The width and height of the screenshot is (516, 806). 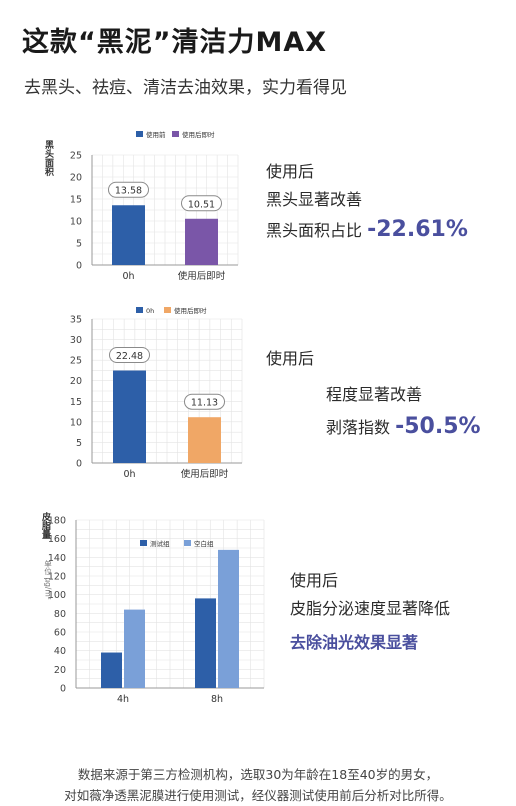 I want to click on data-label: 10.51, so click(x=201, y=204).